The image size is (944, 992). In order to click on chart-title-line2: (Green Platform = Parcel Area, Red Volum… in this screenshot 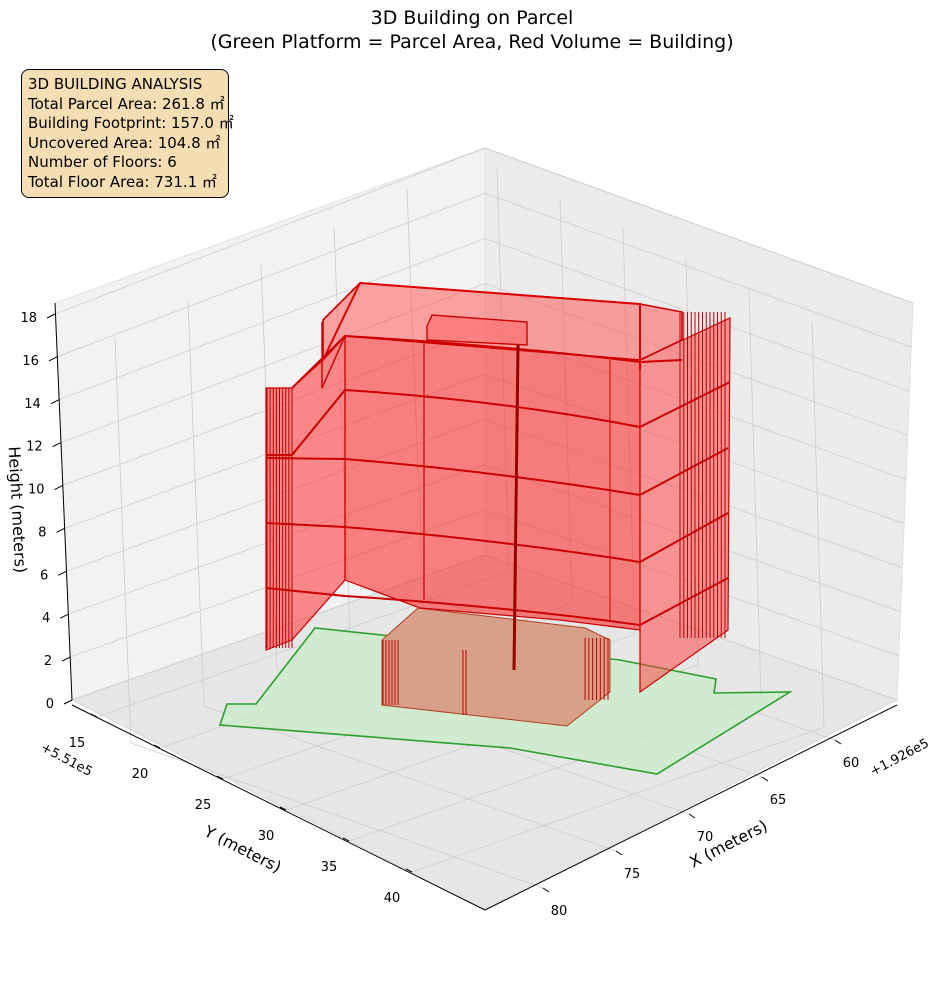, I will do `click(472, 42)`.